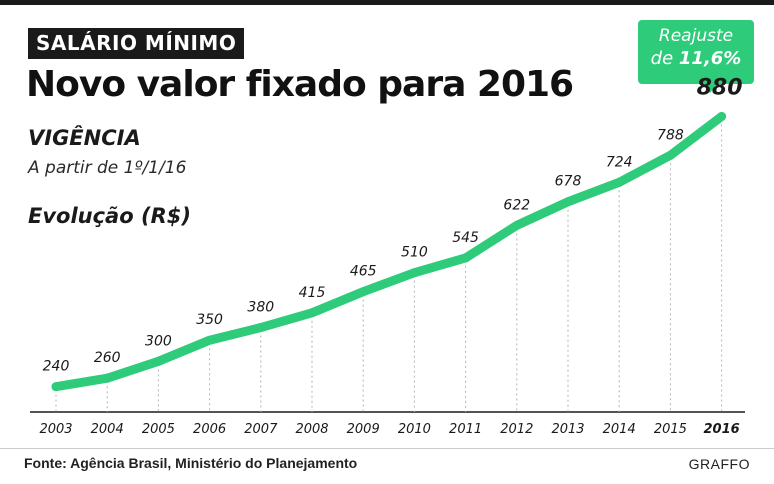 This screenshot has height=484, width=774. I want to click on x-tick-label-2012: 2012, so click(516, 429).